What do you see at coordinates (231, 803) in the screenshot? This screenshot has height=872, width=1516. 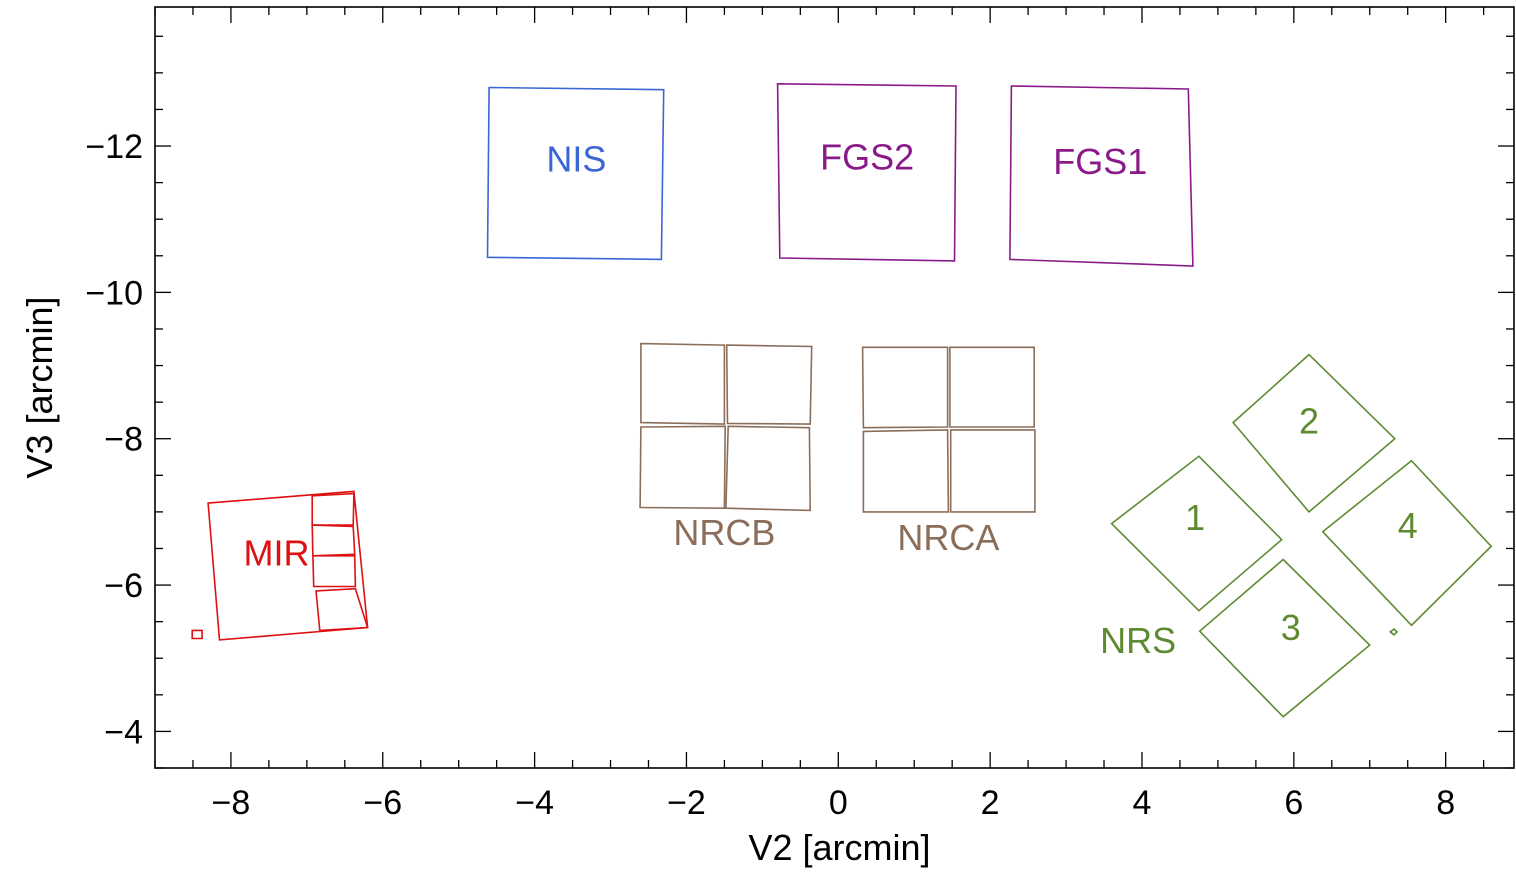 I see `x-tick-label: −8` at bounding box center [231, 803].